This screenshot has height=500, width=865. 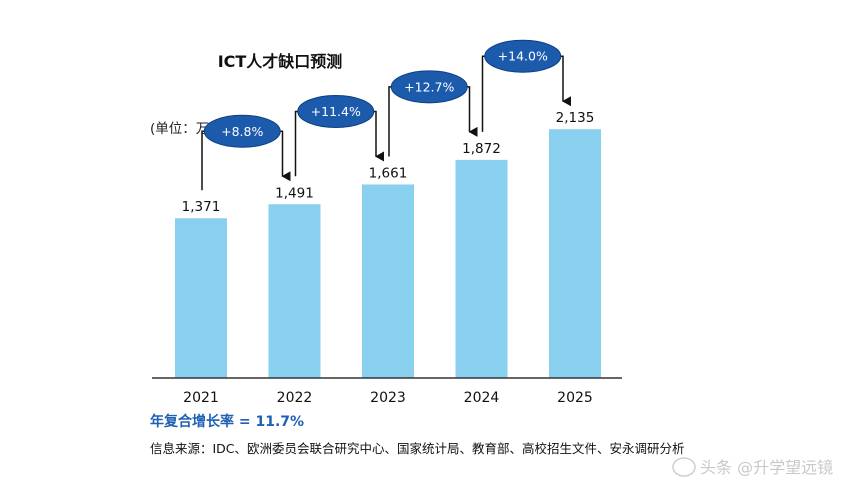 What do you see at coordinates (201, 298) in the screenshot?
I see `bar-2021` at bounding box center [201, 298].